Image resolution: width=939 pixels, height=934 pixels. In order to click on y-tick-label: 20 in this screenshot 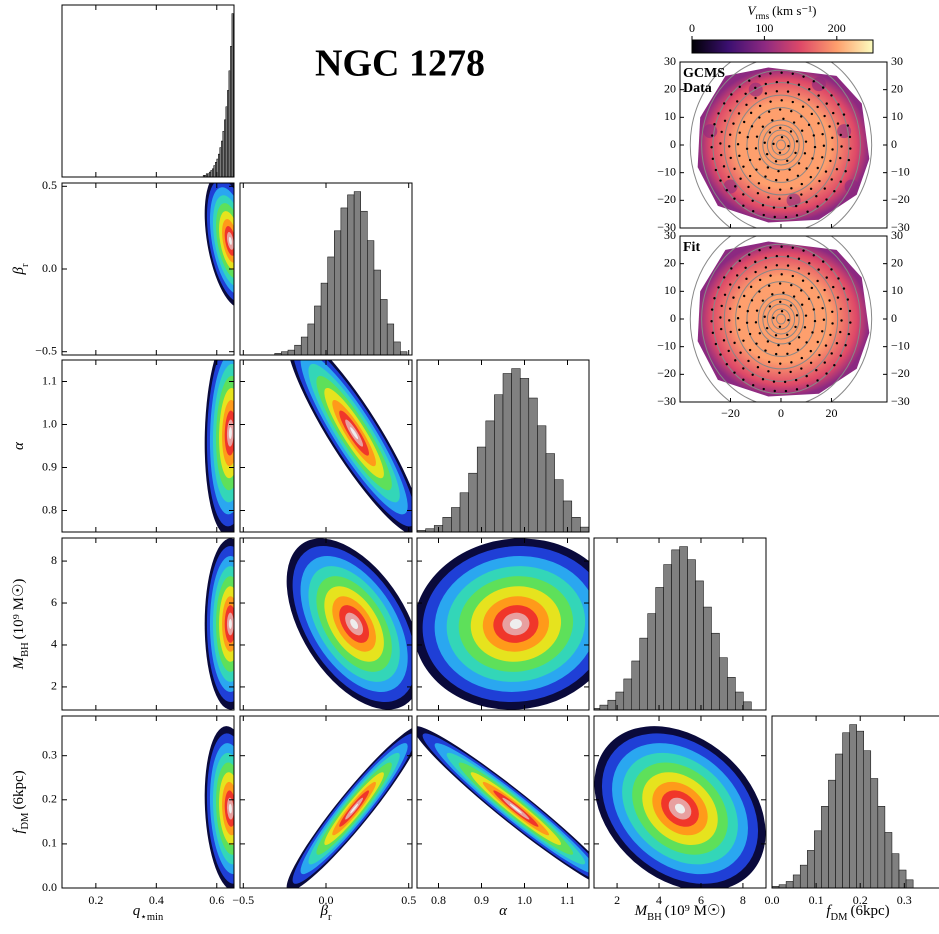, I will do `click(670, 88)`.